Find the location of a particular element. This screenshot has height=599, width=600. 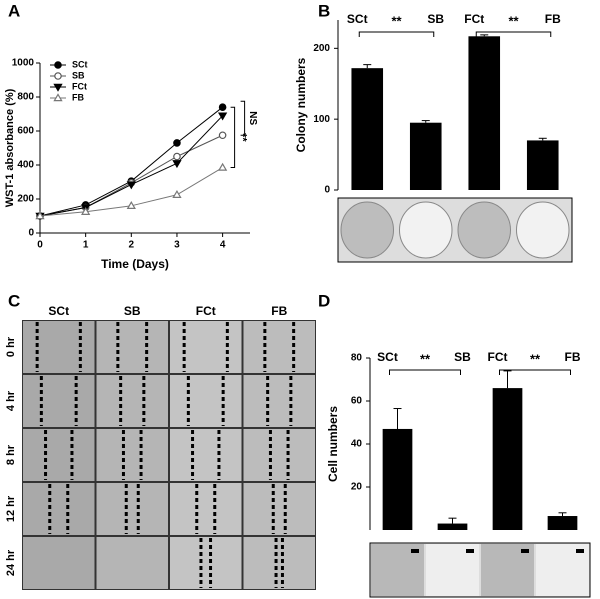

y-tick-label: 40 is located at coordinates (357, 444).